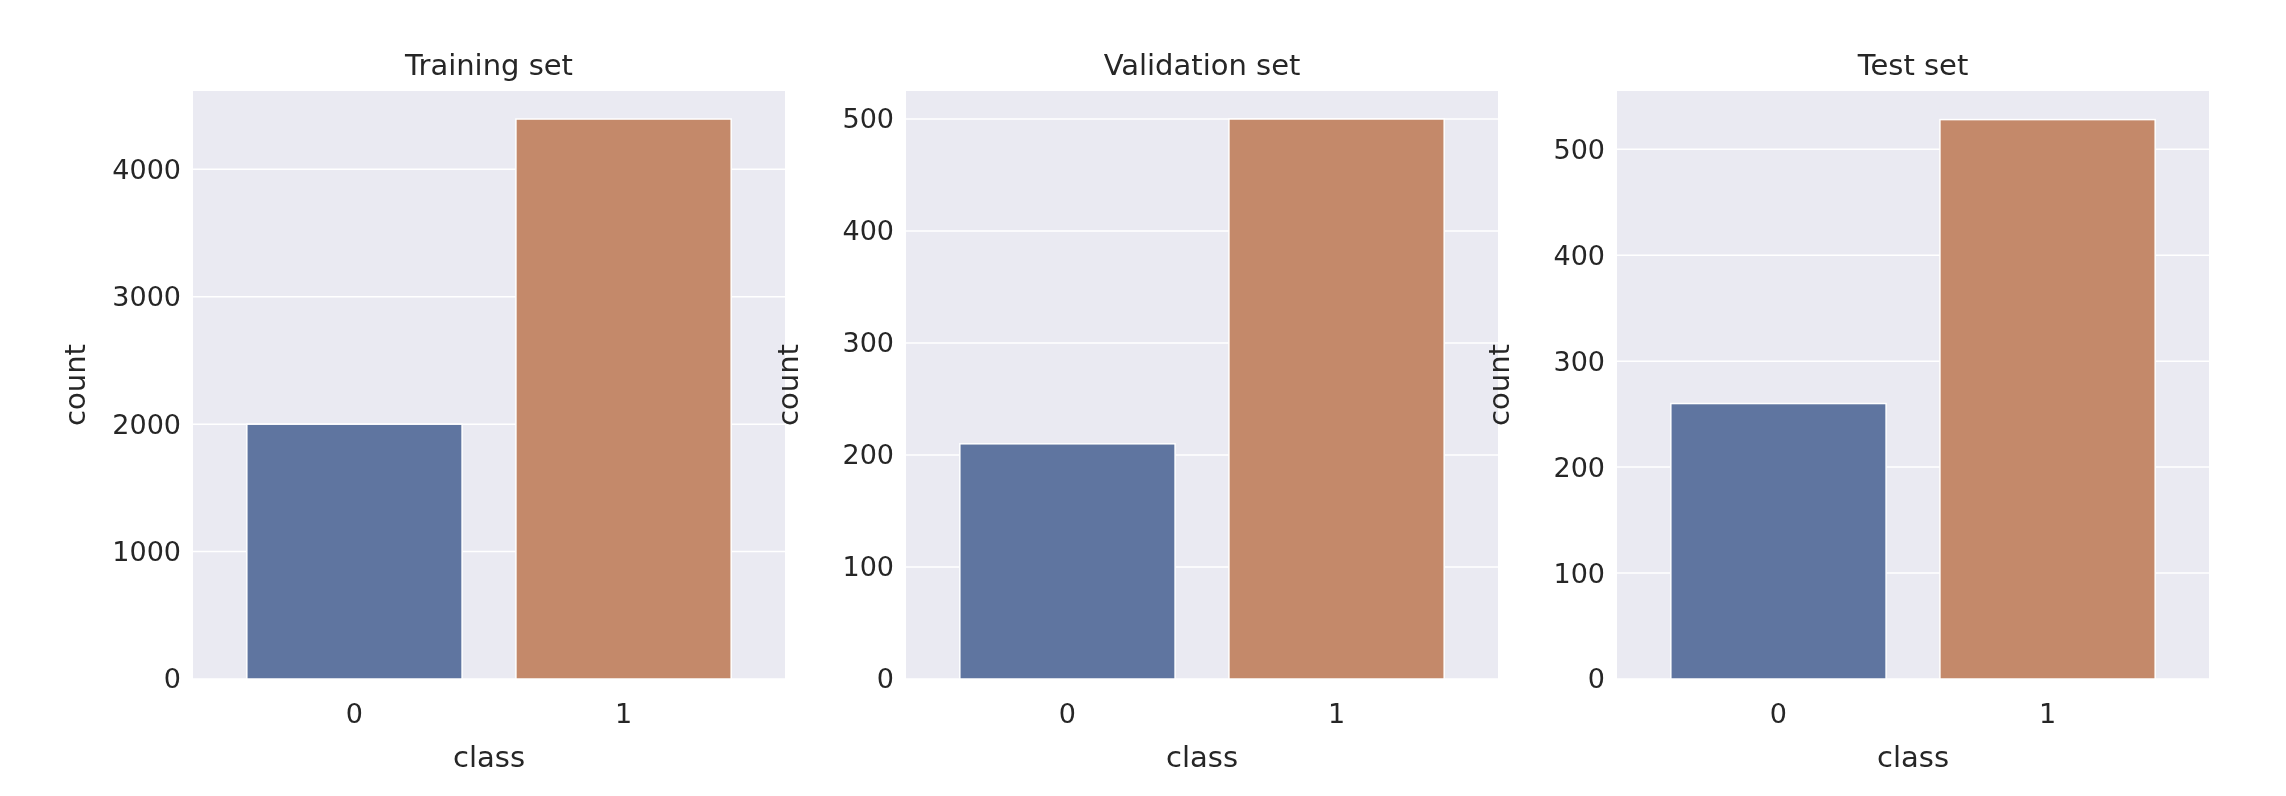 Image resolution: width=2286 pixels, height=796 pixels. I want to click on y-tick-label: 1000, so click(146, 552).